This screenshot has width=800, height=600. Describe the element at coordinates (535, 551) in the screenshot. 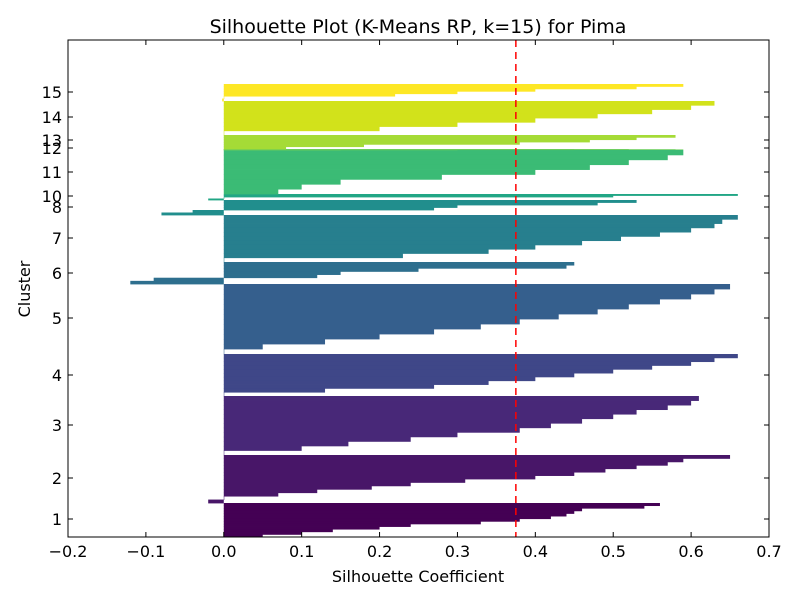

I see `x-tick-label: 0.4` at that location.